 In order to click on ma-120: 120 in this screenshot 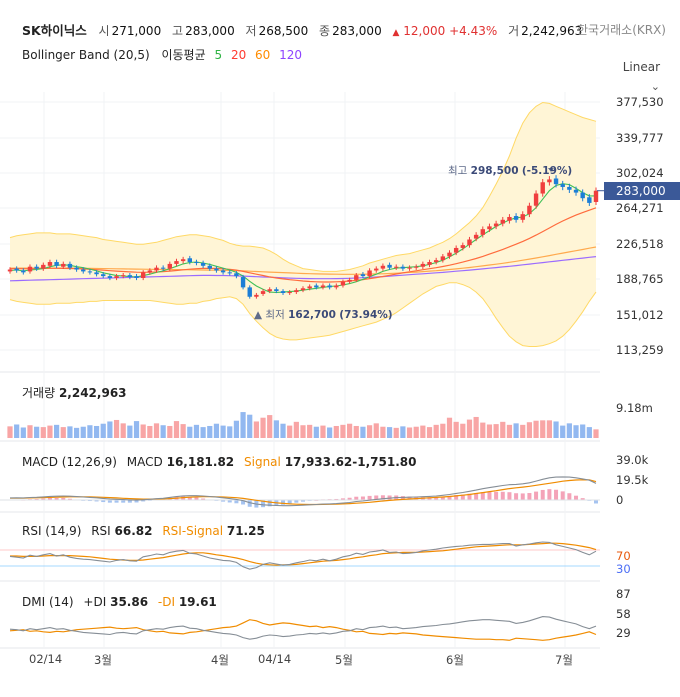, I will do `click(291, 55)`.